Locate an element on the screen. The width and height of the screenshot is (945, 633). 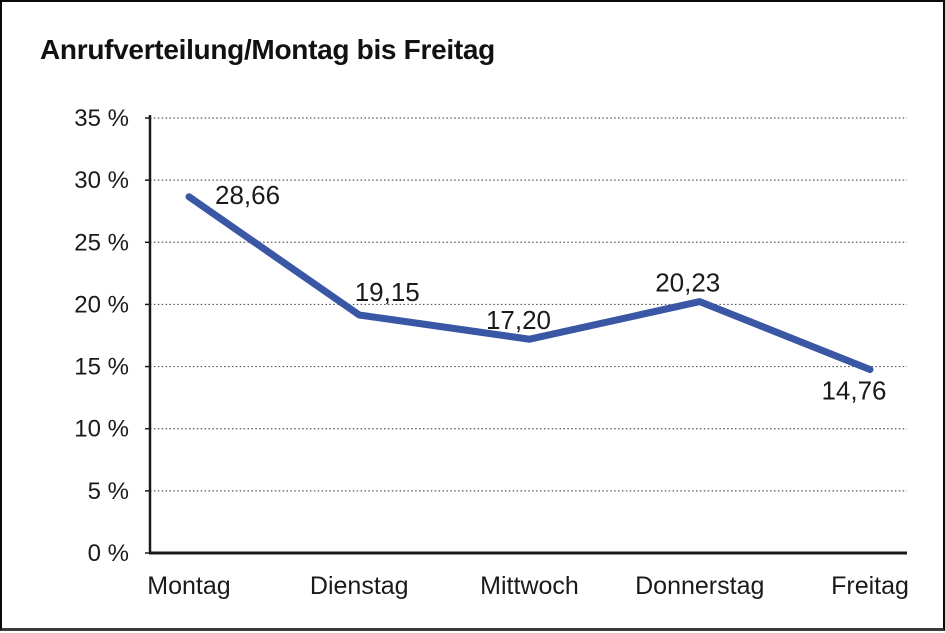
data-point-label: 20,23 is located at coordinates (687, 283).